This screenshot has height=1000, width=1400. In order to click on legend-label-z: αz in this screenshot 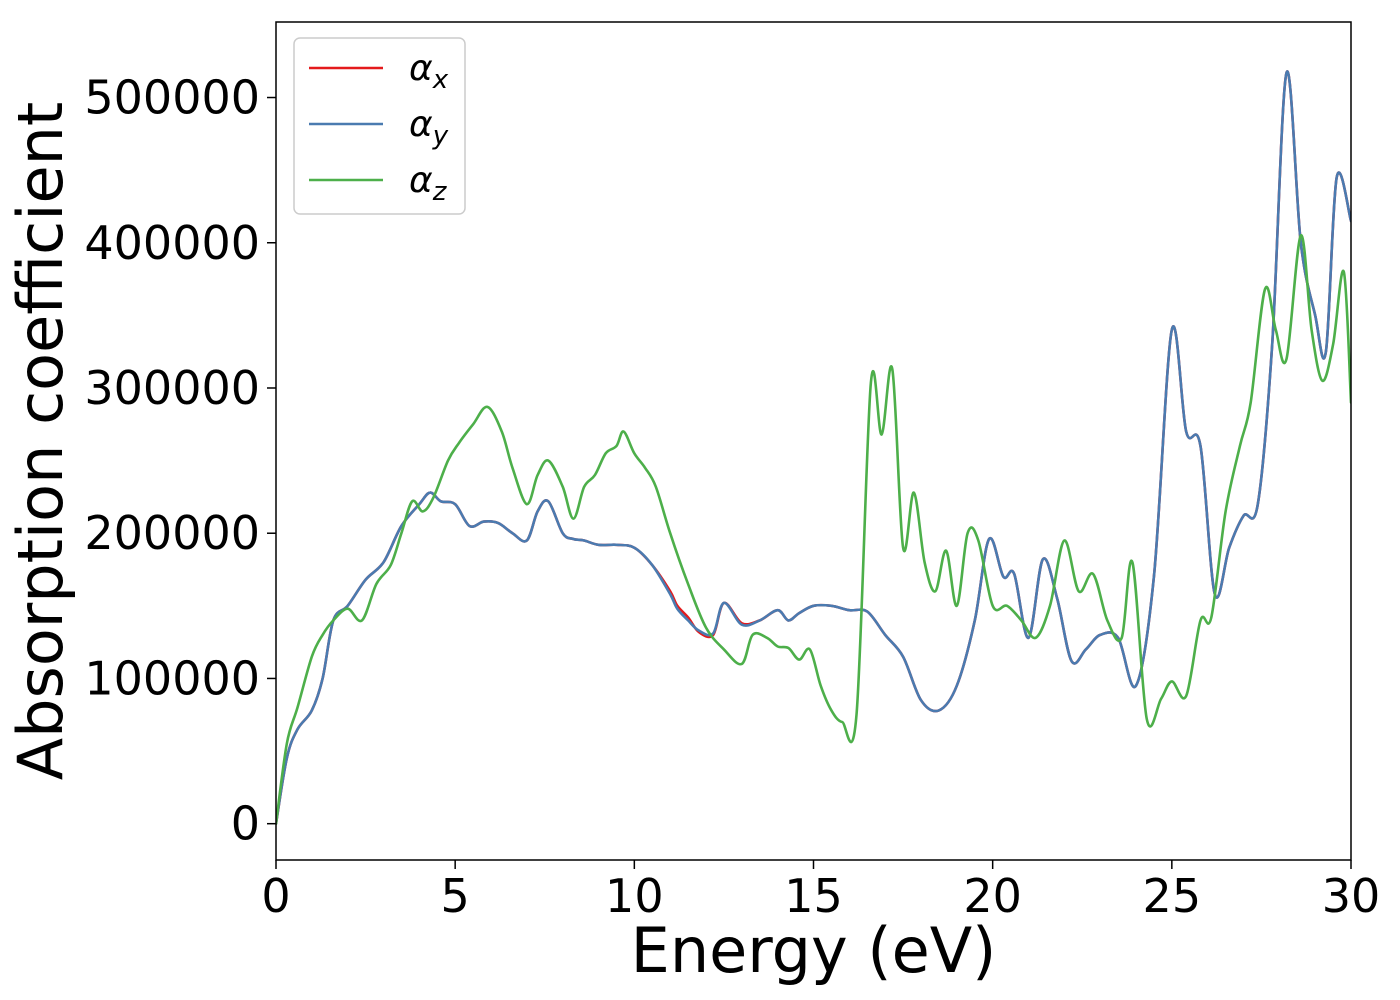, I will do `click(428, 183)`.